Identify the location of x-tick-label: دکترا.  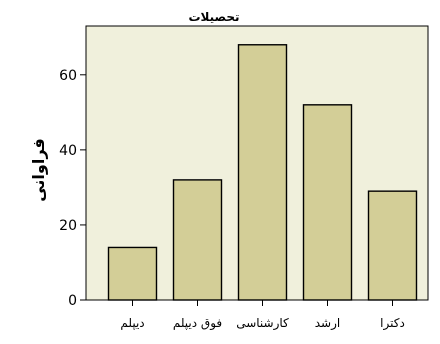
(392, 323).